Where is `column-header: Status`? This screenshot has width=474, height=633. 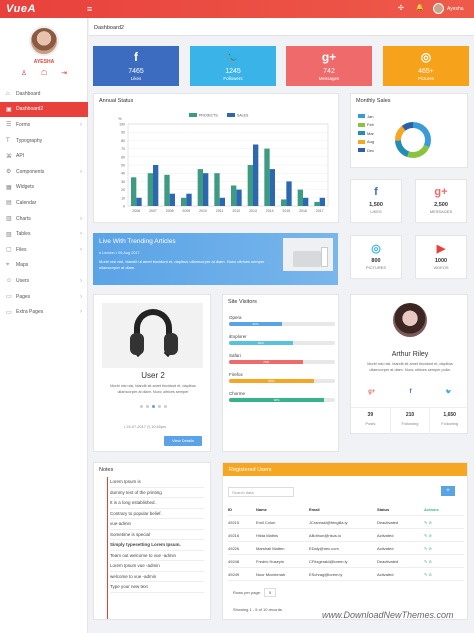 column-header: Status is located at coordinates (383, 509).